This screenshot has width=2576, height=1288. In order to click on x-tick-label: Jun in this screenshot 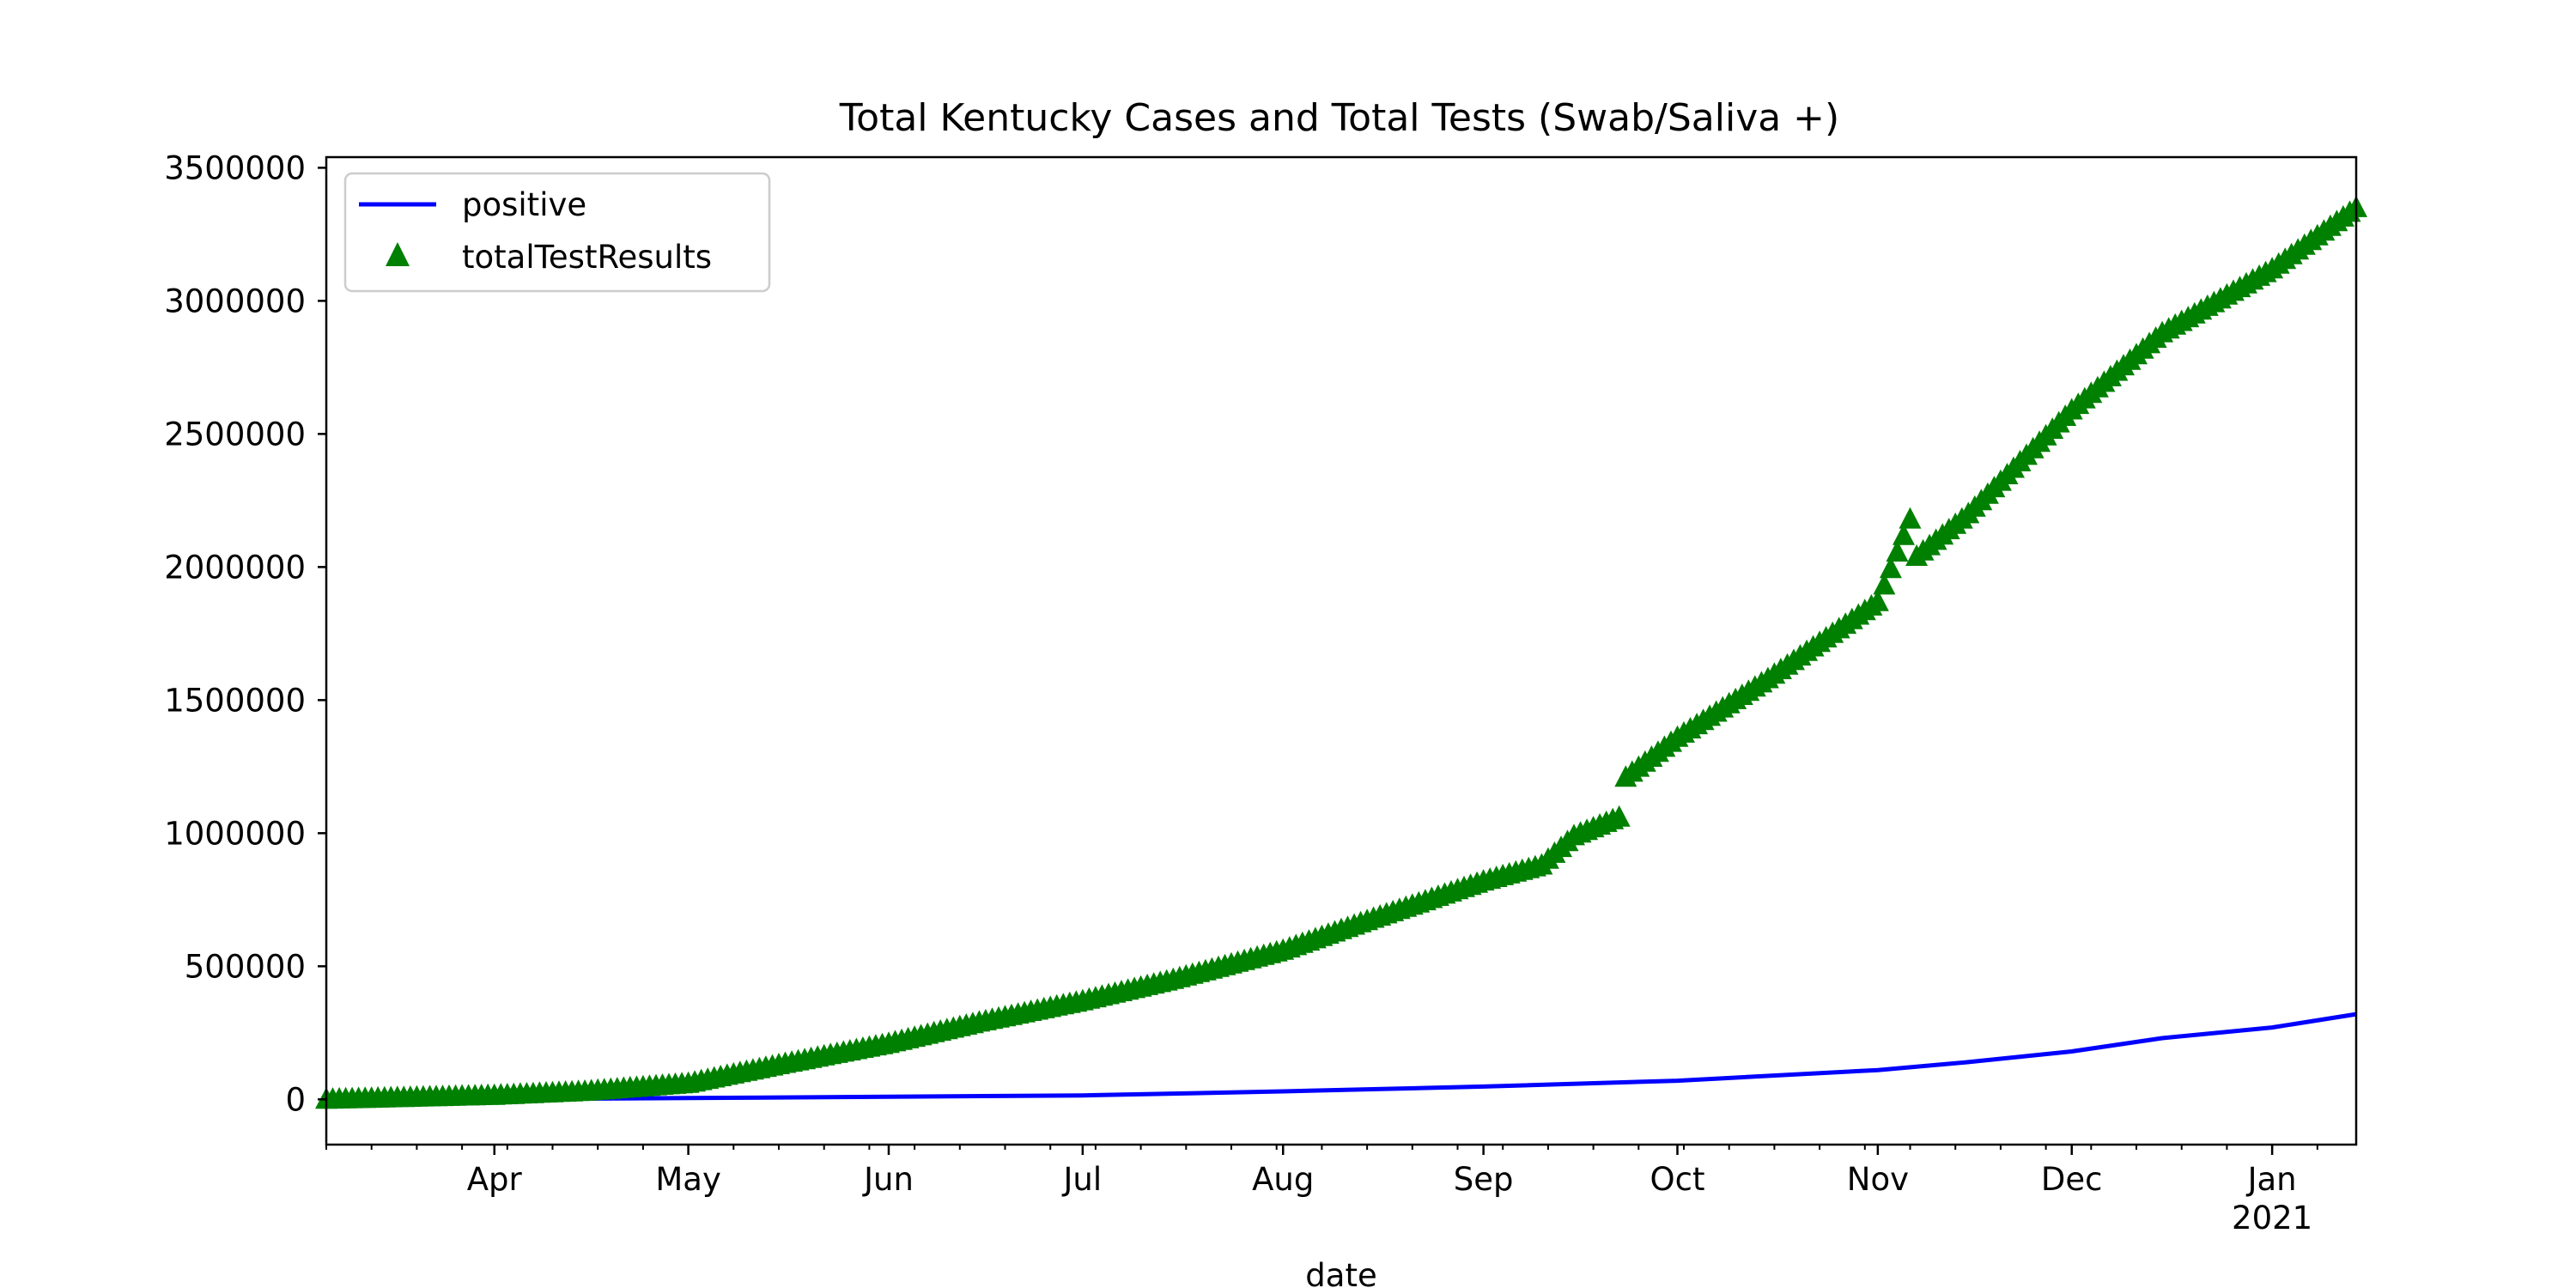, I will do `click(888, 1180)`.